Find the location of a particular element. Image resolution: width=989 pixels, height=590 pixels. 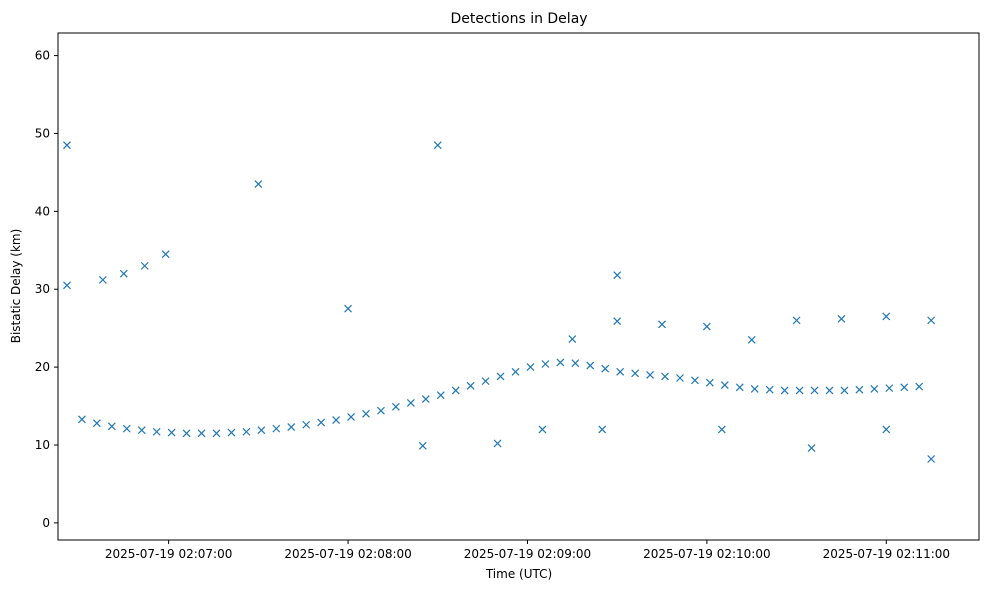

x-tick-label: 2025-07-19 02:07:00 is located at coordinates (168, 554).